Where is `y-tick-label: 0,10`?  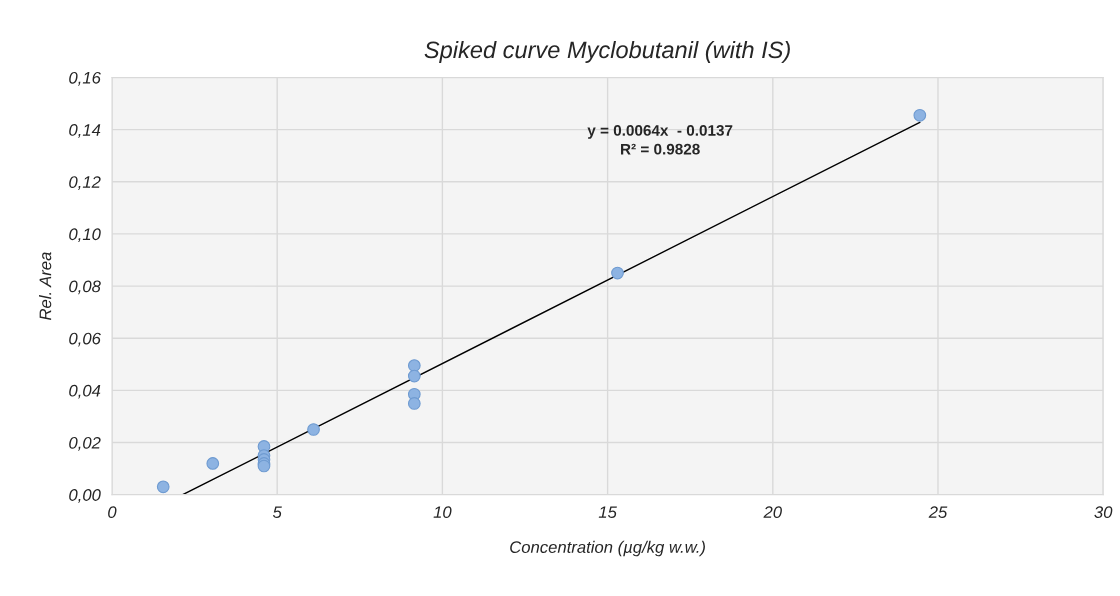 y-tick-label: 0,10 is located at coordinates (85, 235).